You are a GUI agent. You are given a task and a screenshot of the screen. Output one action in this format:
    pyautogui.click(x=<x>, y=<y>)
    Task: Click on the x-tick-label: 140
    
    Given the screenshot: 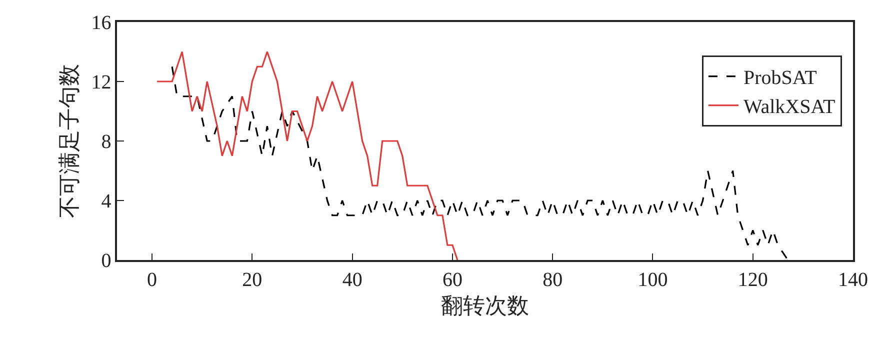 What is the action you would take?
    pyautogui.click(x=853, y=279)
    